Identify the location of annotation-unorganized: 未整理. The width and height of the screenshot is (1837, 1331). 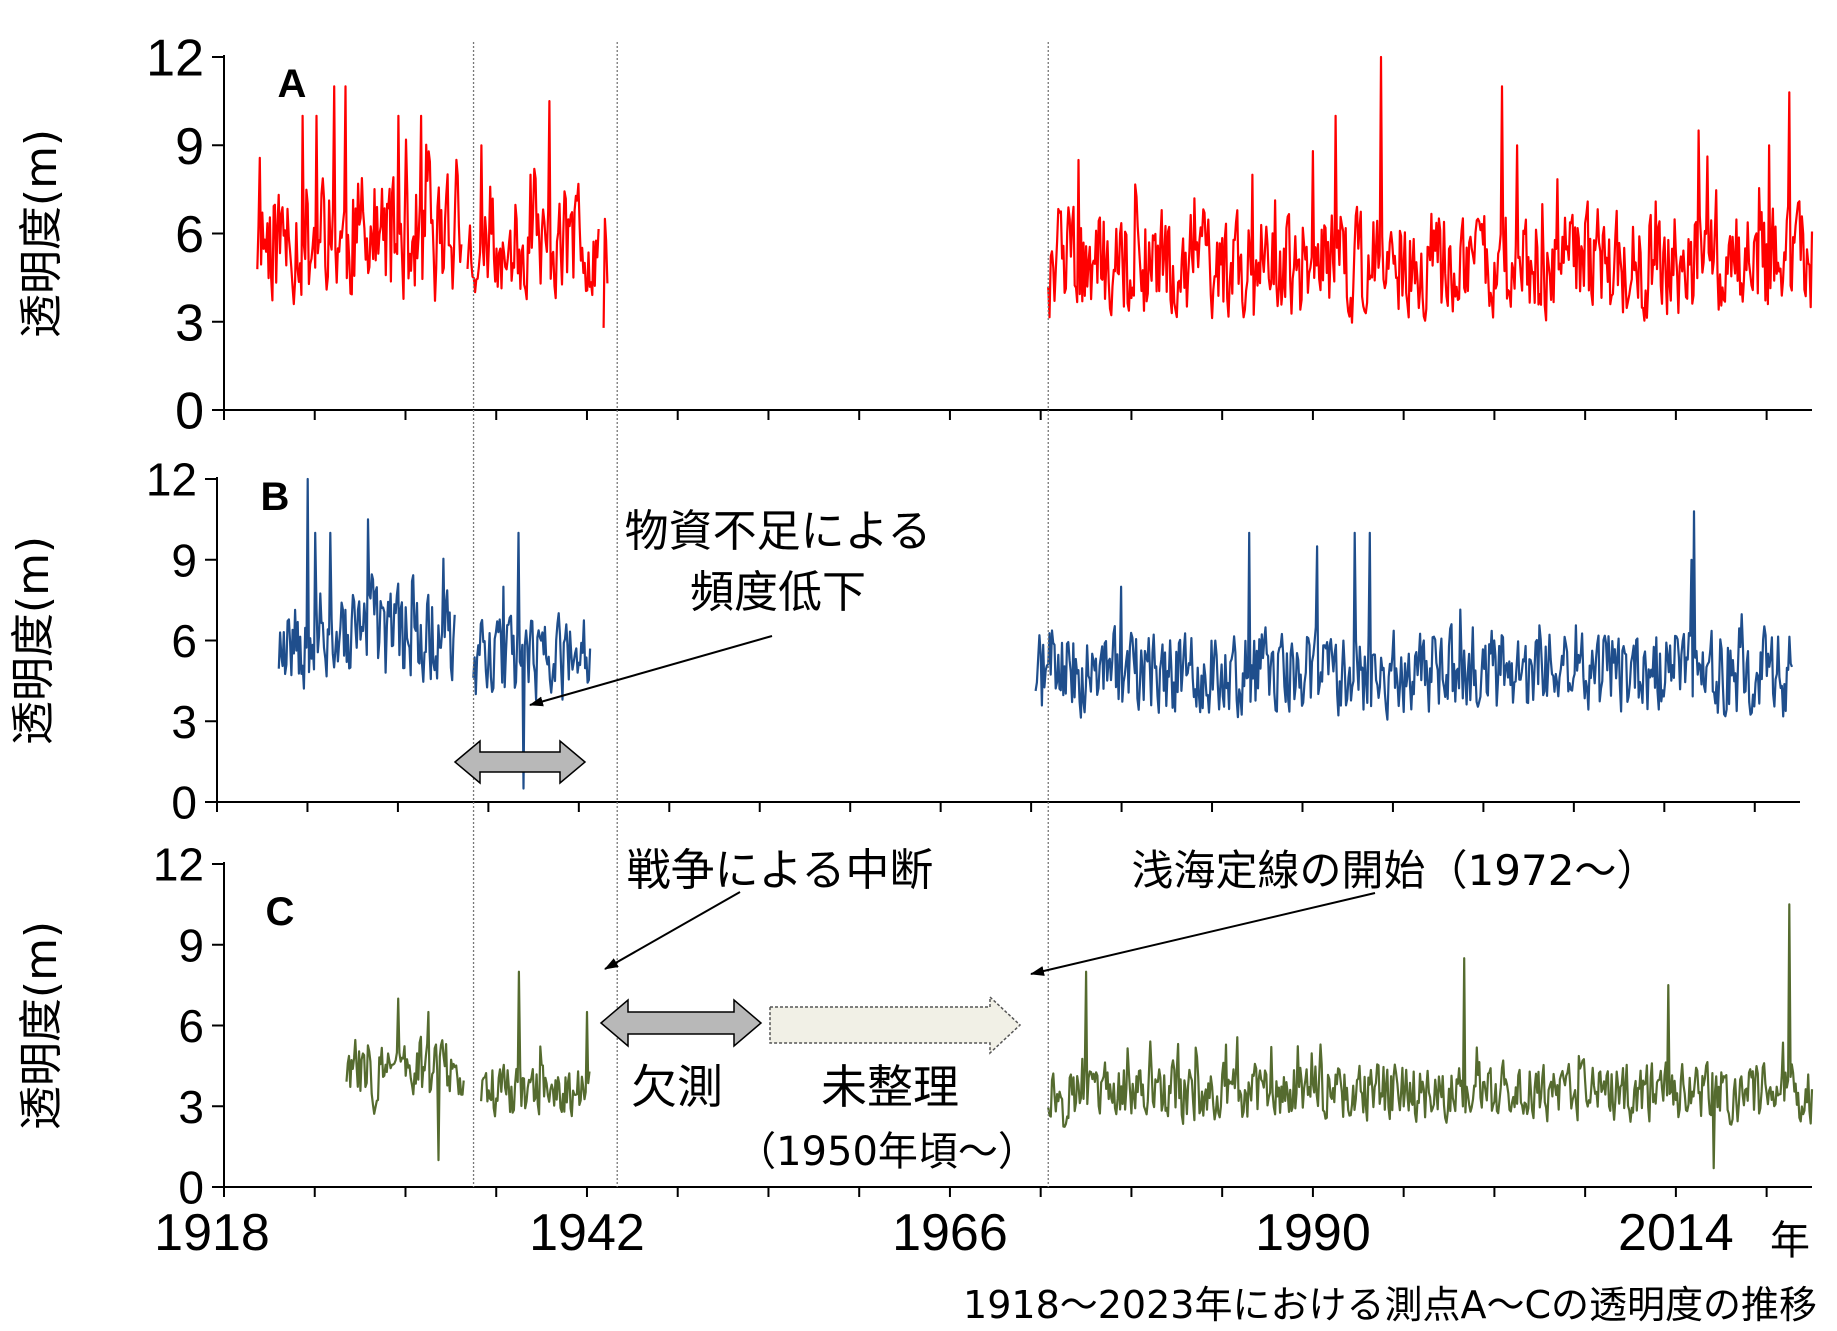
(890, 1087).